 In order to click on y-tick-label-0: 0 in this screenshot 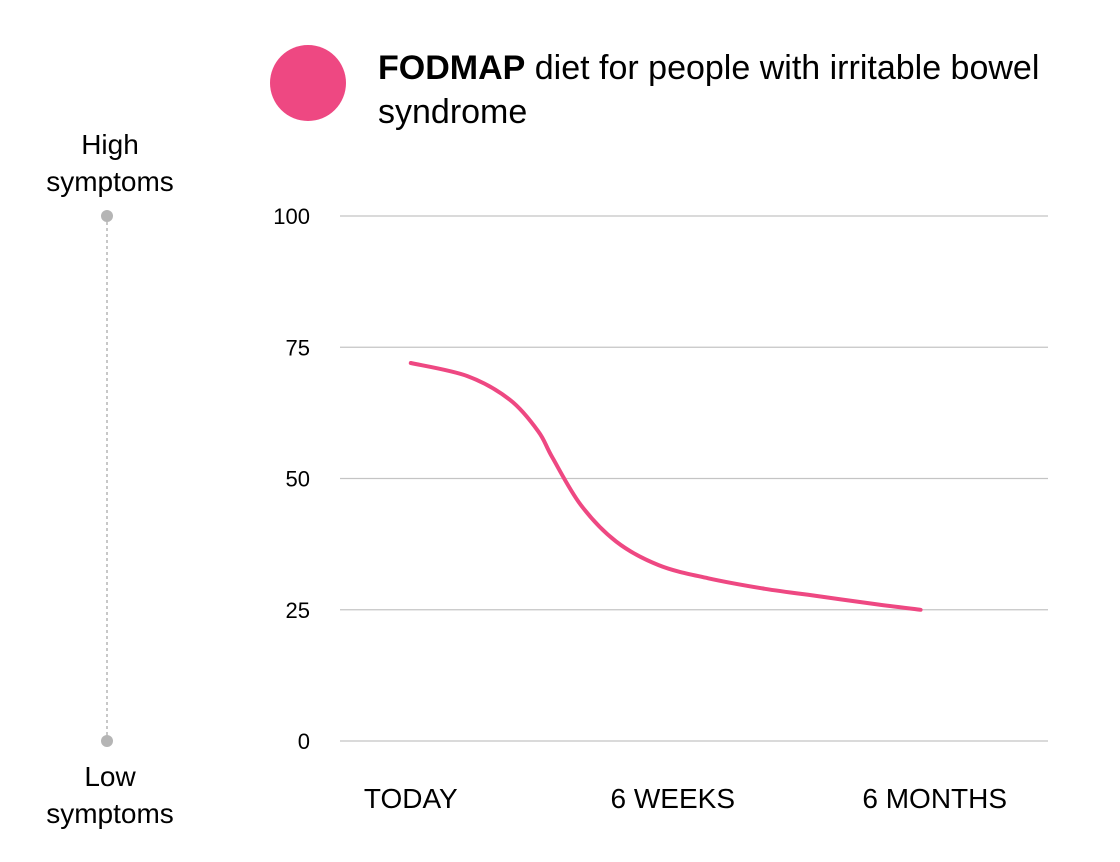, I will do `click(304, 741)`.